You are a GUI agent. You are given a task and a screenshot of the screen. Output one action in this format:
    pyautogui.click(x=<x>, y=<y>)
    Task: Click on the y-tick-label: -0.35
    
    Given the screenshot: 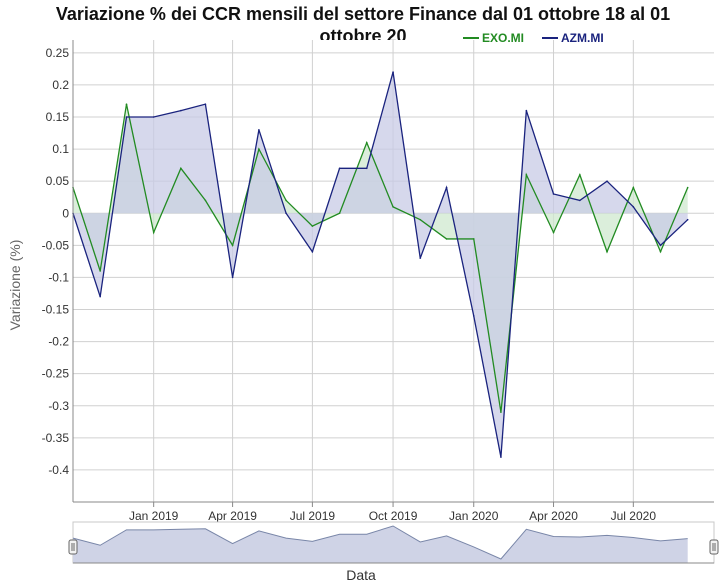 What is the action you would take?
    pyautogui.click(x=56, y=438)
    